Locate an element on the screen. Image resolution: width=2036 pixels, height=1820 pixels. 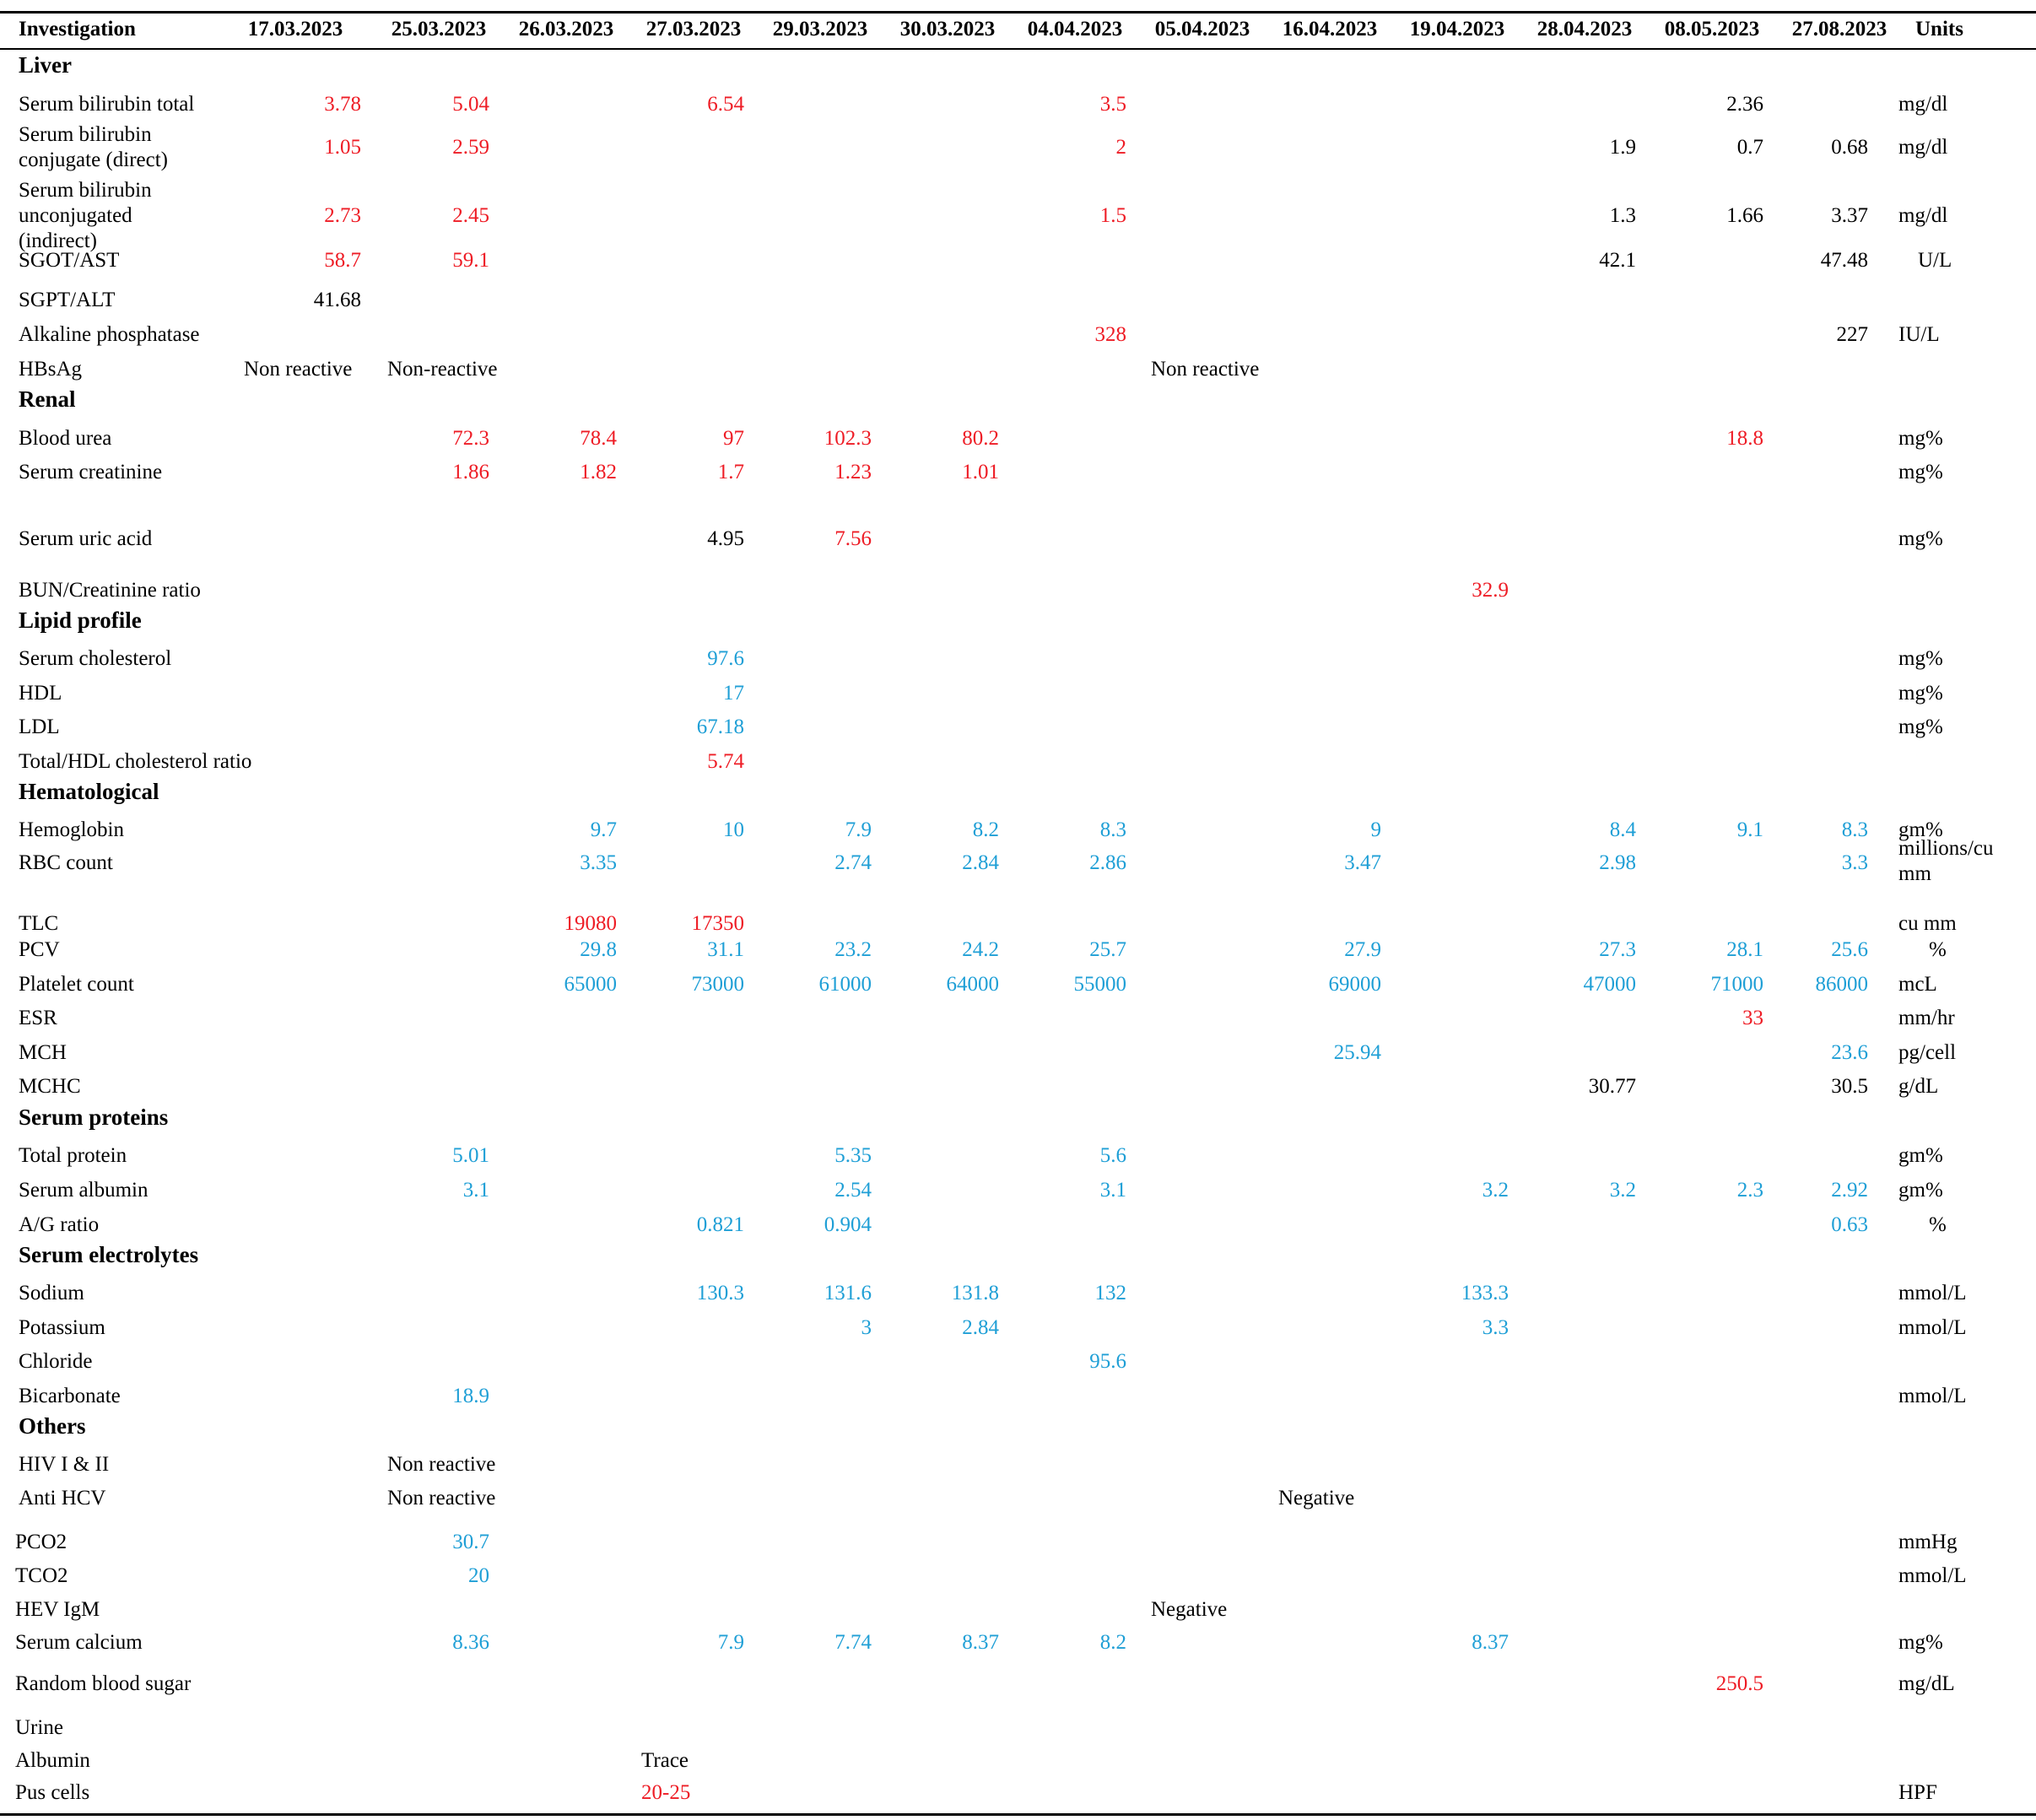
section-heading: Lipid profile is located at coordinates (80, 620).